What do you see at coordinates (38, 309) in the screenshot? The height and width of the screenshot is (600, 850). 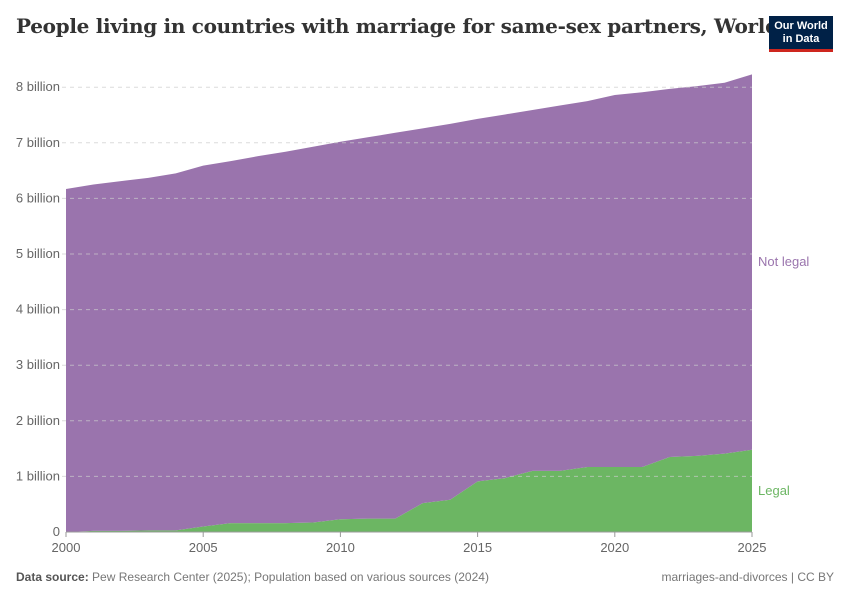 I see `y-tick-label: 4 billion` at bounding box center [38, 309].